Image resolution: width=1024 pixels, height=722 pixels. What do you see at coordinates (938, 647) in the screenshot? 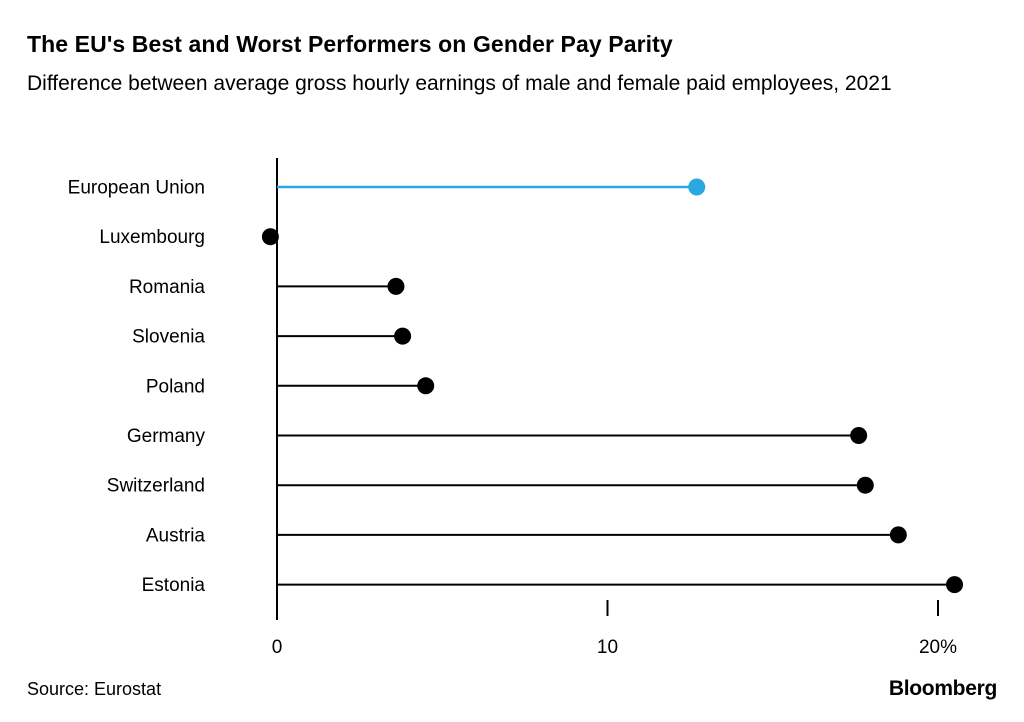
I see `x-axis-tick-label: 20%` at bounding box center [938, 647].